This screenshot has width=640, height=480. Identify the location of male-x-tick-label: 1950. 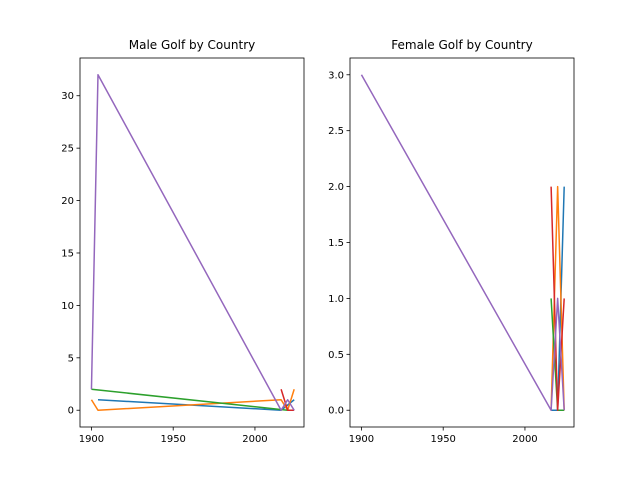
(172, 439).